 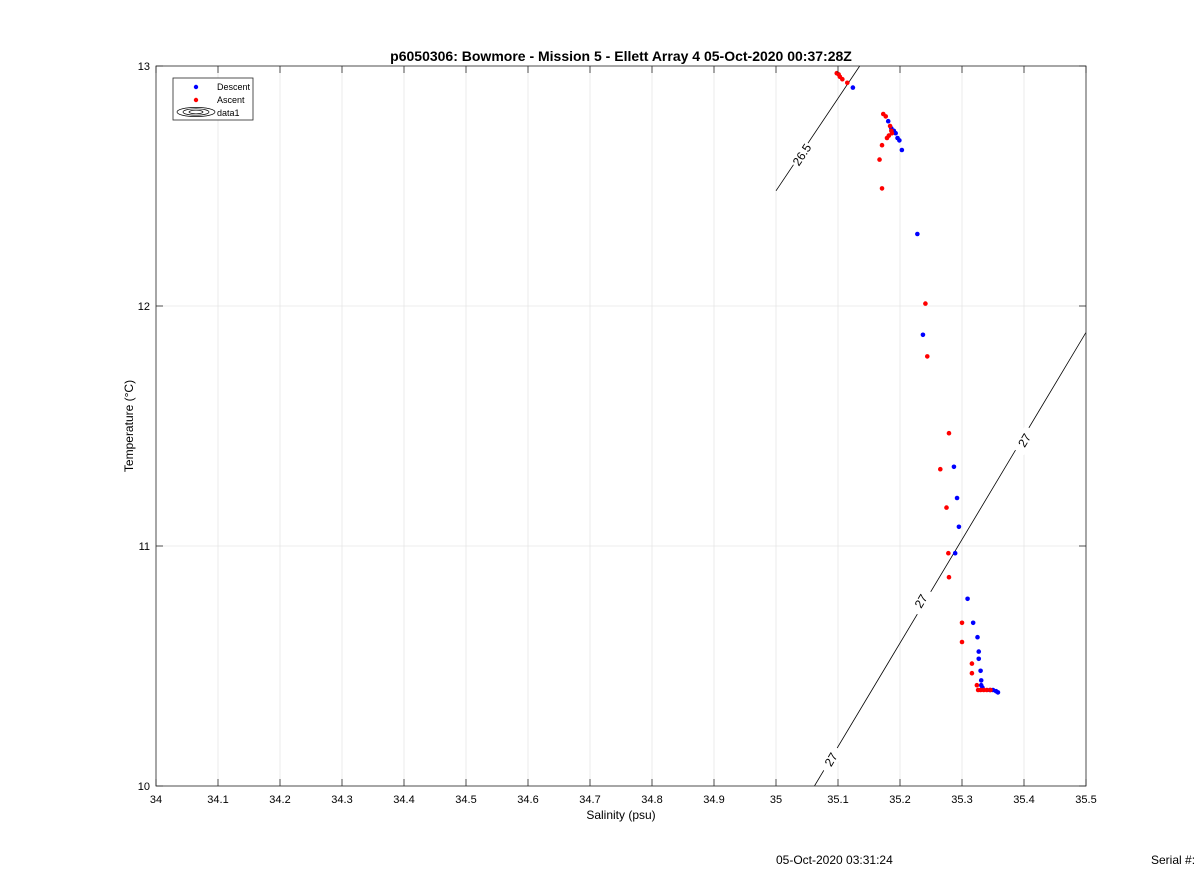 What do you see at coordinates (961, 800) in the screenshot?
I see `x-tick-label: 35.3` at bounding box center [961, 800].